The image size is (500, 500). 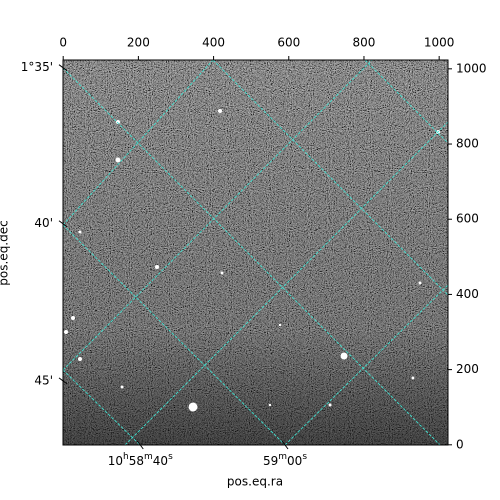 I want to click on y-tick-label: 0, so click(x=460, y=444).